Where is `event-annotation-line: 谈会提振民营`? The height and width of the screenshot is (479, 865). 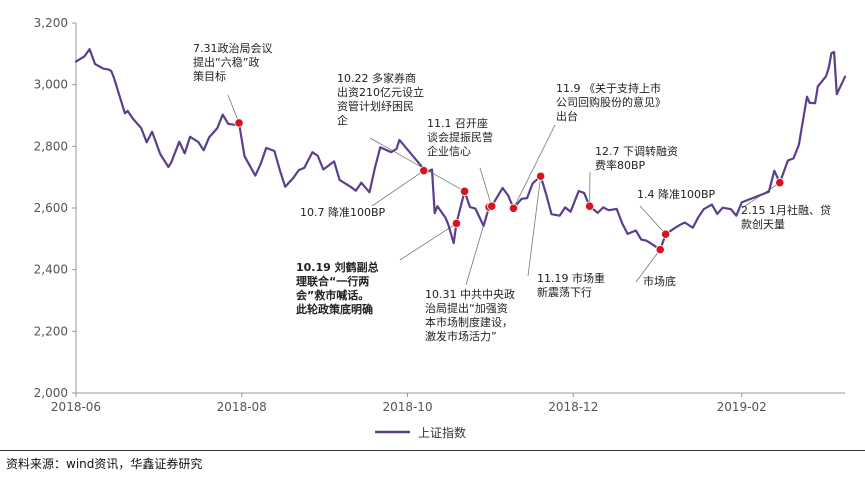 event-annotation-line: 谈会提振民营 is located at coordinates (460, 137).